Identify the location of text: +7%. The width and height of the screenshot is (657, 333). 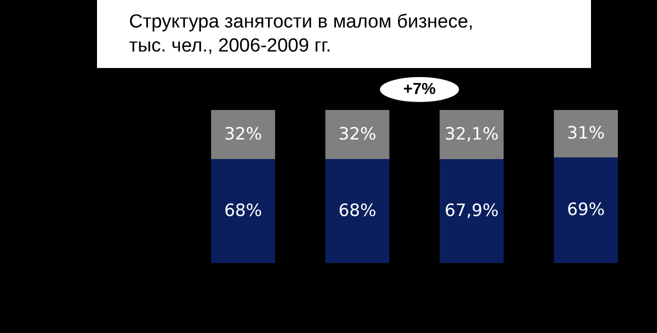
(419, 89).